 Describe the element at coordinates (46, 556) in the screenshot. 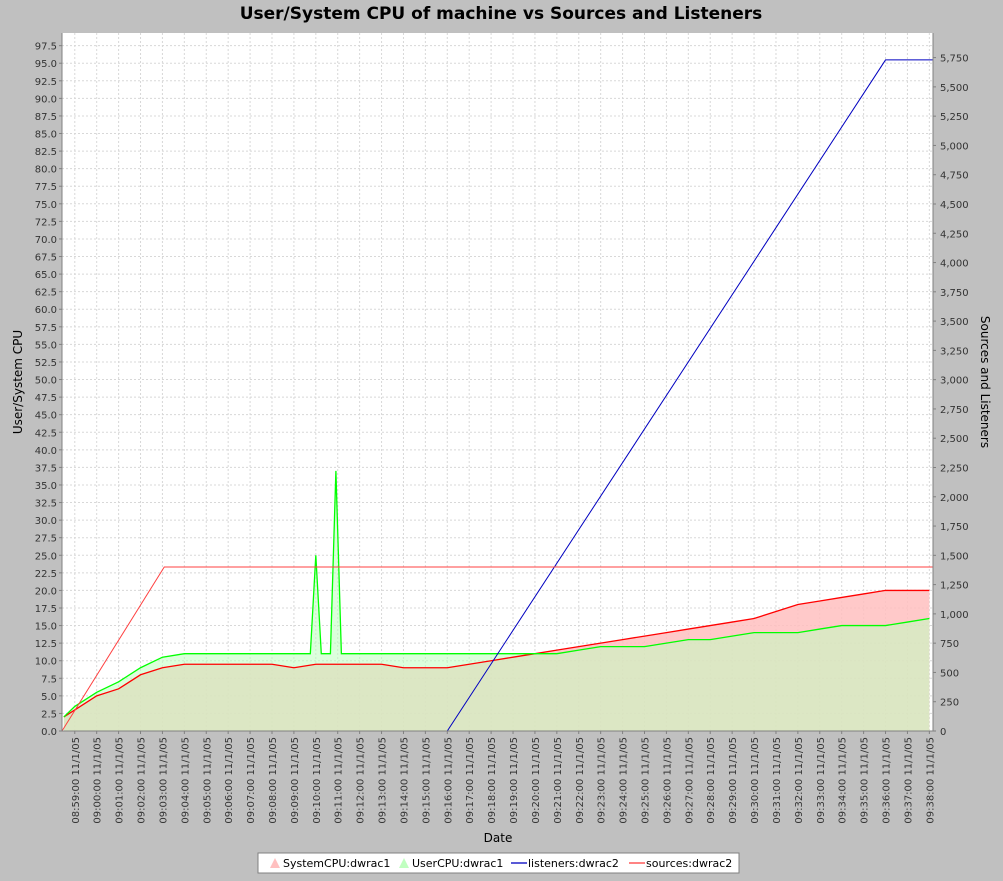

I see `y-tick-label: 25.0` at that location.